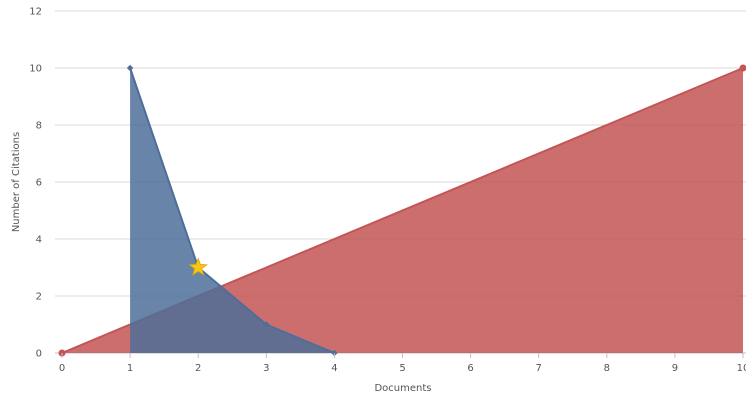  I want to click on y-tick-label: 0, so click(39, 354).